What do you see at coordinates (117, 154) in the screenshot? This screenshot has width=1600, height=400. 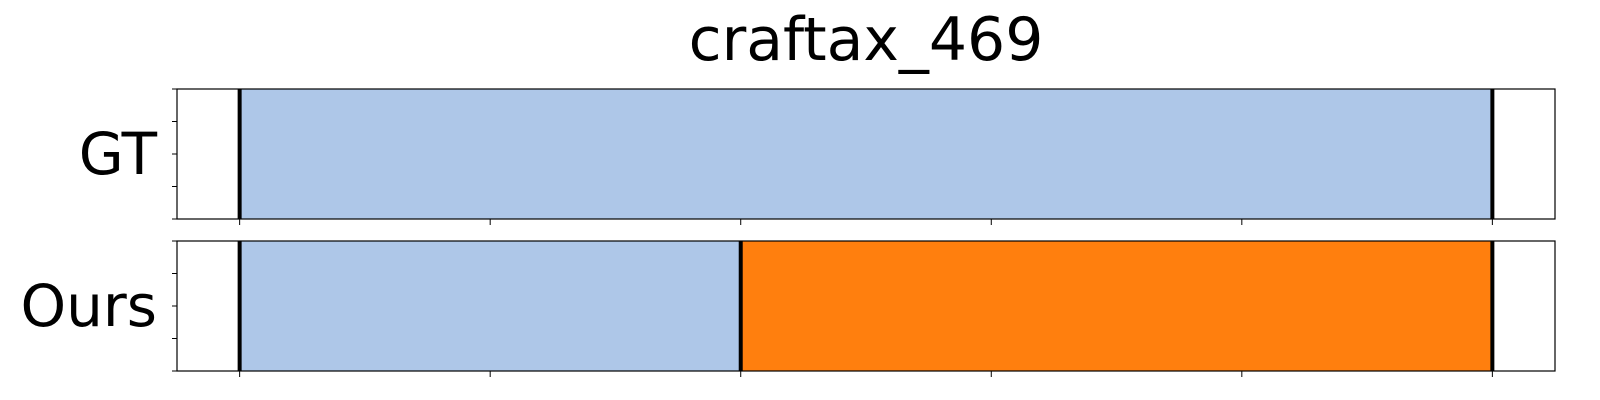 I see `row-label-gt: GT` at bounding box center [117, 154].